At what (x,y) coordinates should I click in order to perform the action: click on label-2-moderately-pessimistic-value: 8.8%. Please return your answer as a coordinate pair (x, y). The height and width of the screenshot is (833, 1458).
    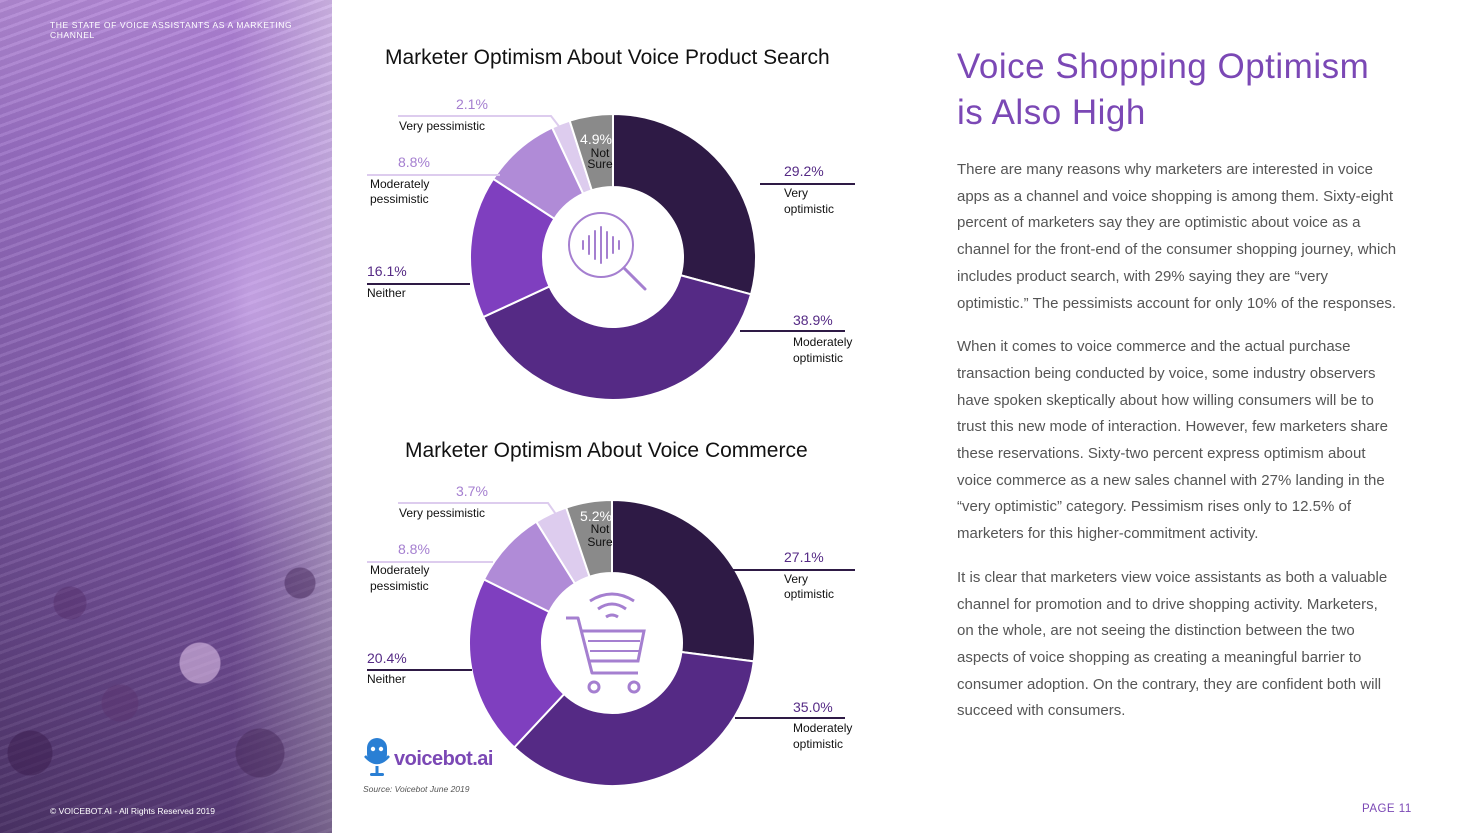
    Looking at the image, I should click on (414, 549).